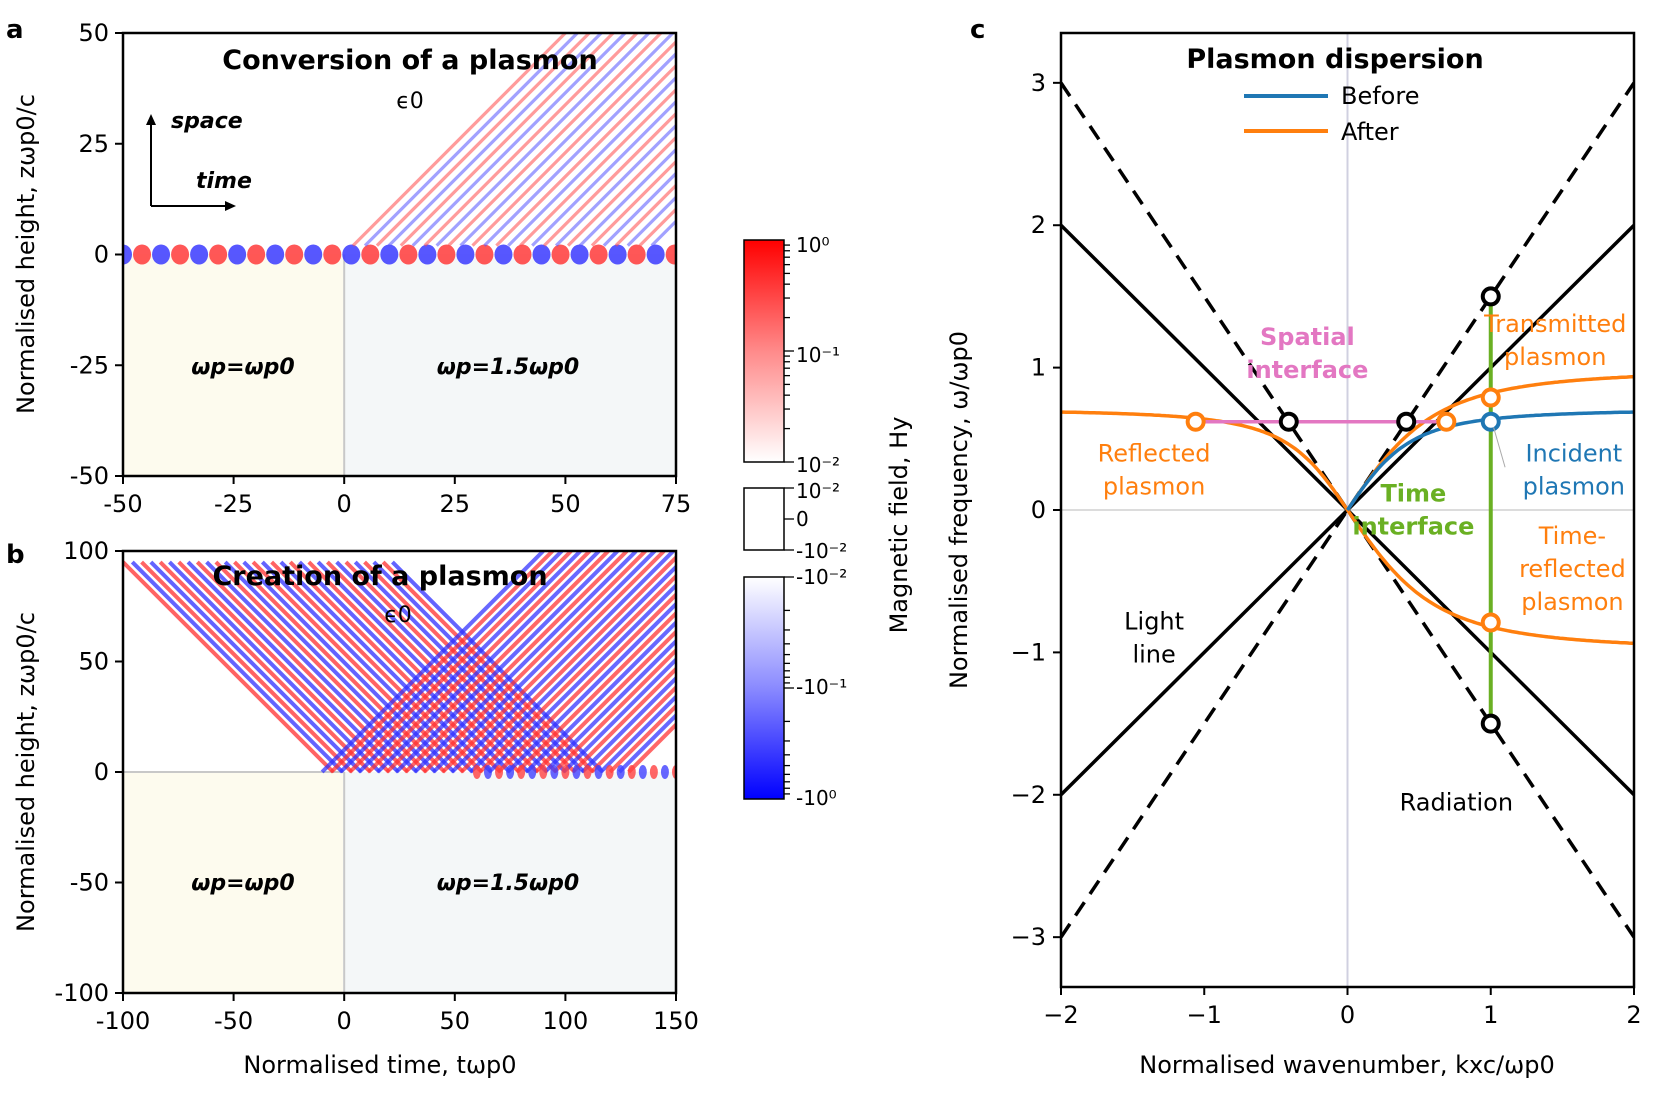 Image resolution: width=1661 pixels, height=1098 pixels. I want to click on panel-label-a: a, so click(15, 30).